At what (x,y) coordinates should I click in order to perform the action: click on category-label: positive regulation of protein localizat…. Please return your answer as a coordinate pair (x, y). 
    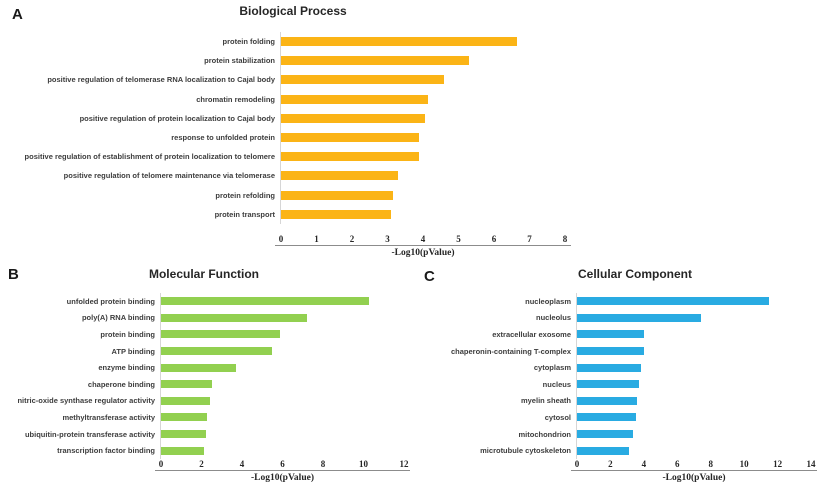
    Looking at the image, I should click on (177, 118).